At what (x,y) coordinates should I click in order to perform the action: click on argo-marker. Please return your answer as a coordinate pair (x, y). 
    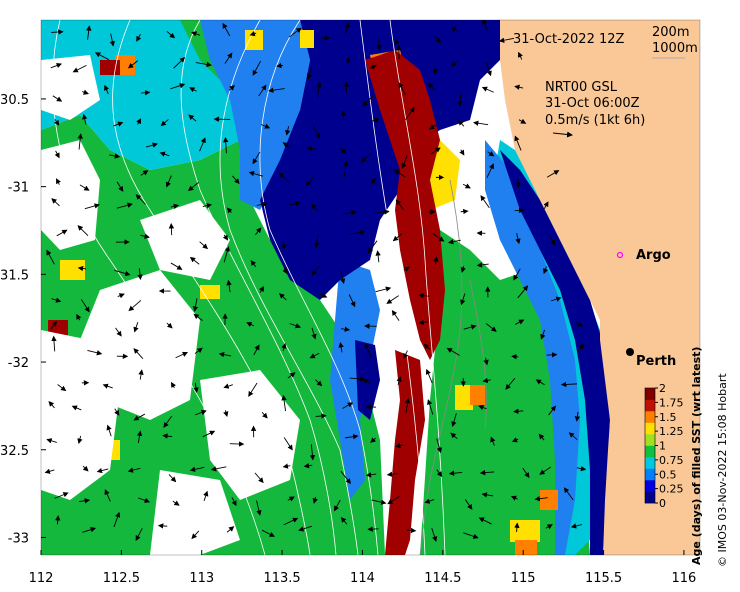
    Looking at the image, I should click on (620, 255).